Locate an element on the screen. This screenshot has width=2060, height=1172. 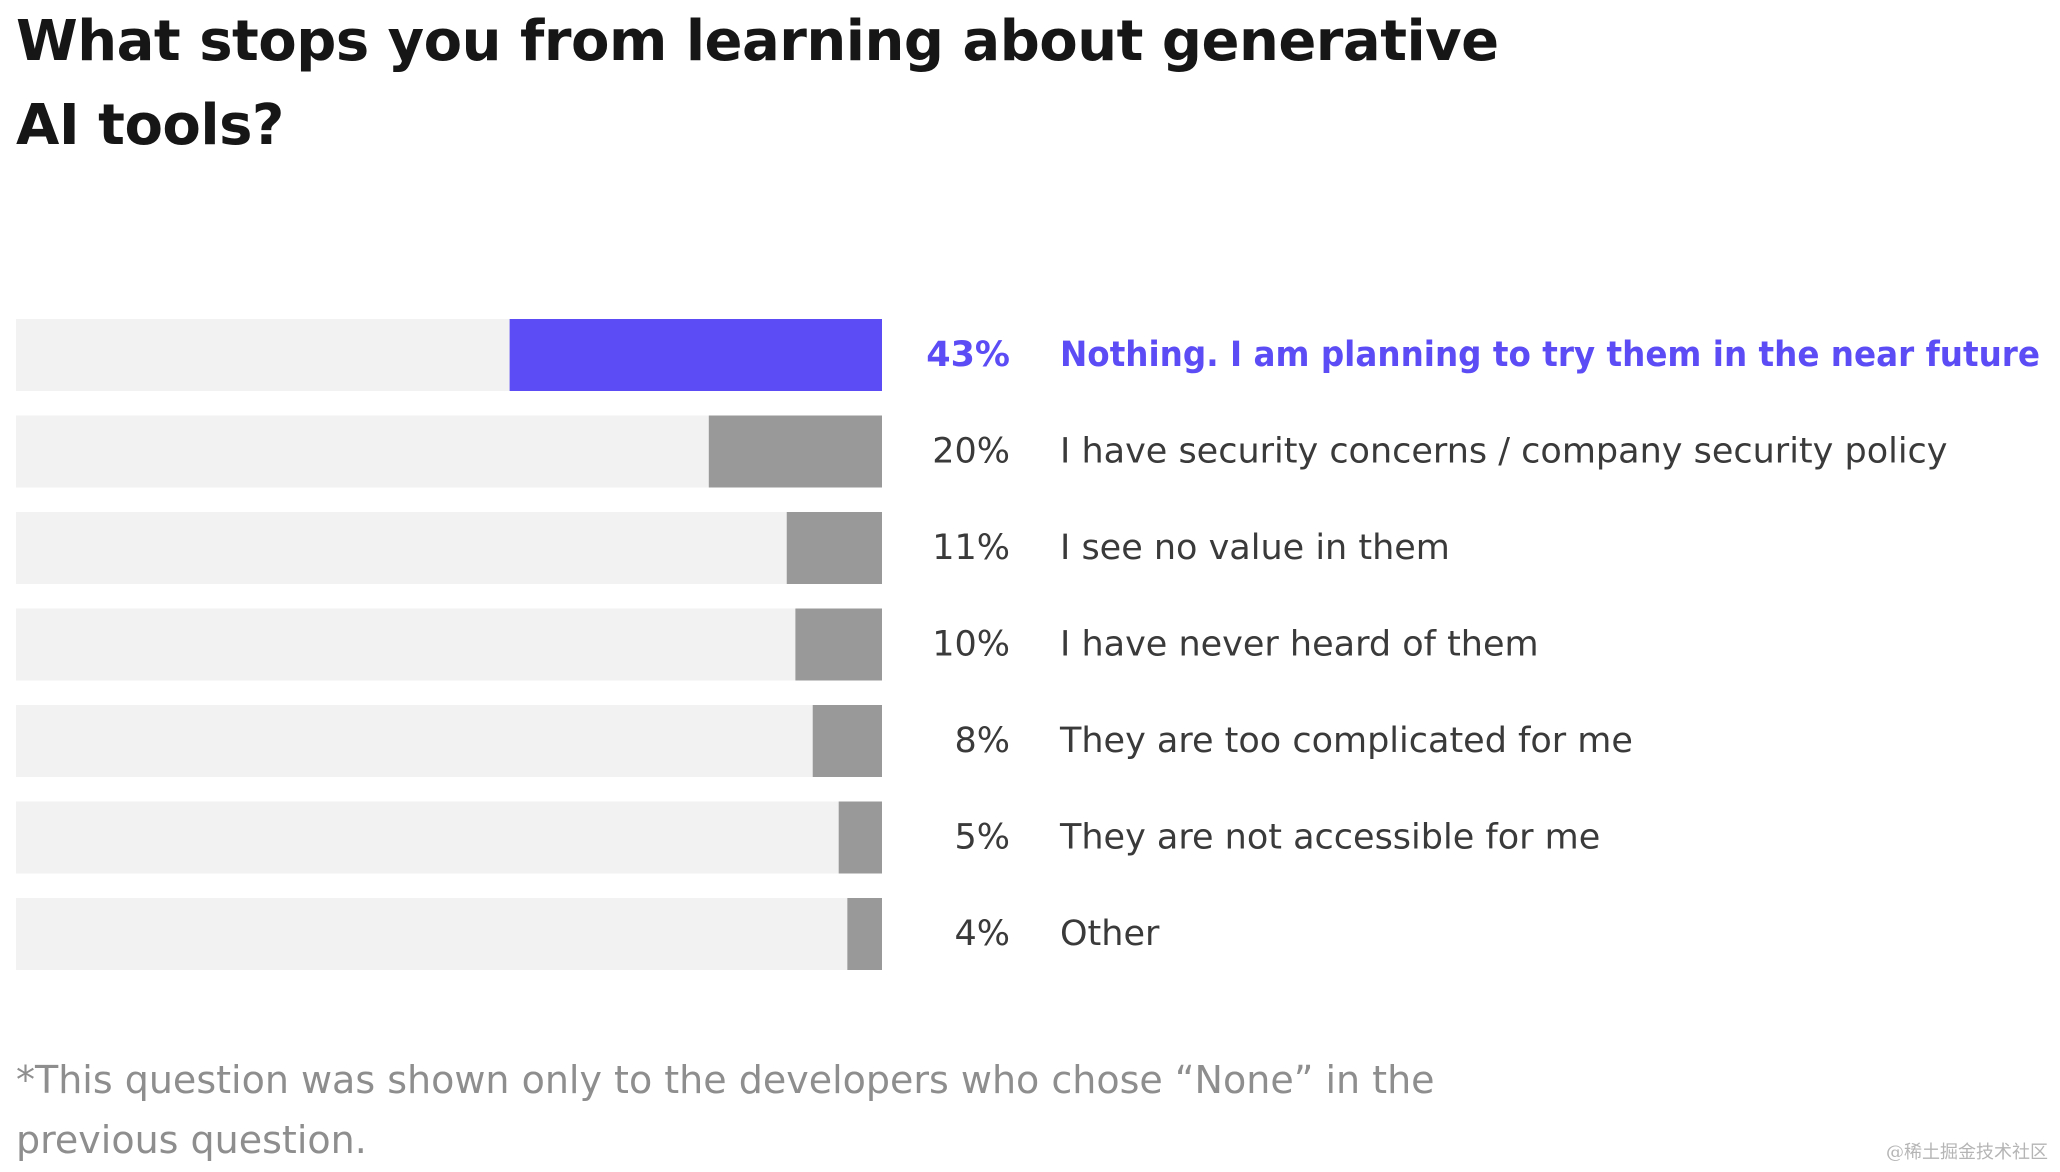
category-label: They are not accessible for me is located at coordinates (1329, 838).